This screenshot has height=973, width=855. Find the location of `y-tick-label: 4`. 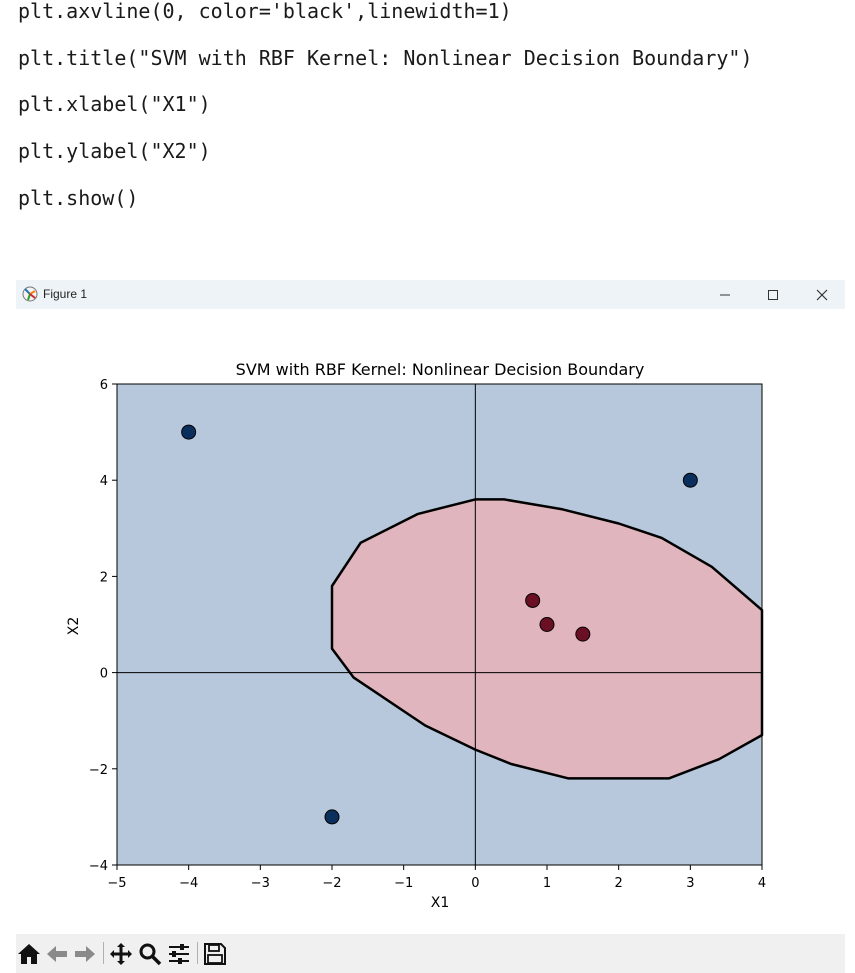

y-tick-label: 4 is located at coordinates (104, 481).